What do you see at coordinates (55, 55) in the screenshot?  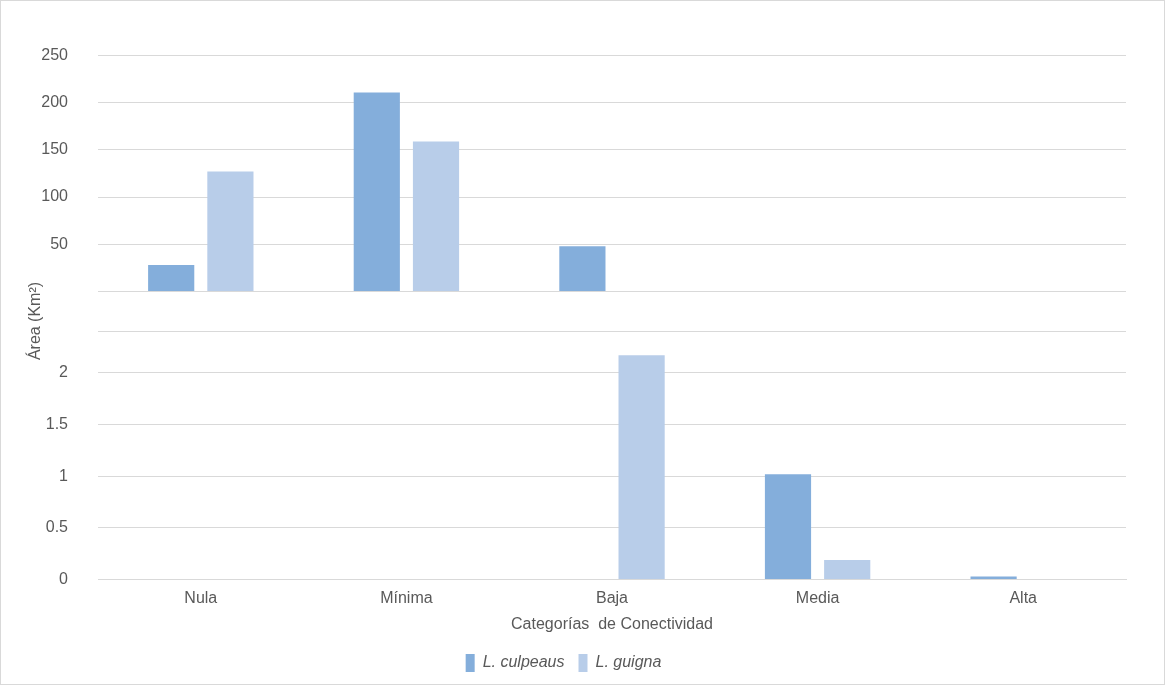 I see `y-tick-label: 250` at bounding box center [55, 55].